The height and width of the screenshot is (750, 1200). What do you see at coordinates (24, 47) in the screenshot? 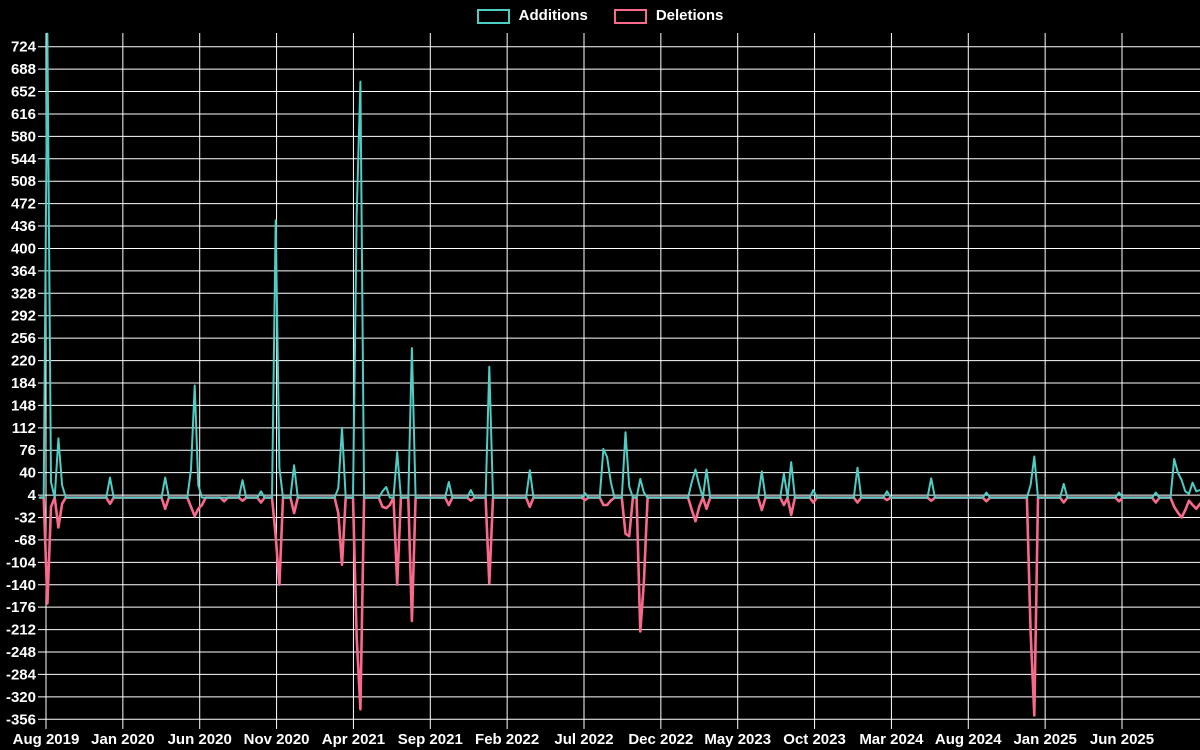
I see `y-tick-label: 724` at bounding box center [24, 47].